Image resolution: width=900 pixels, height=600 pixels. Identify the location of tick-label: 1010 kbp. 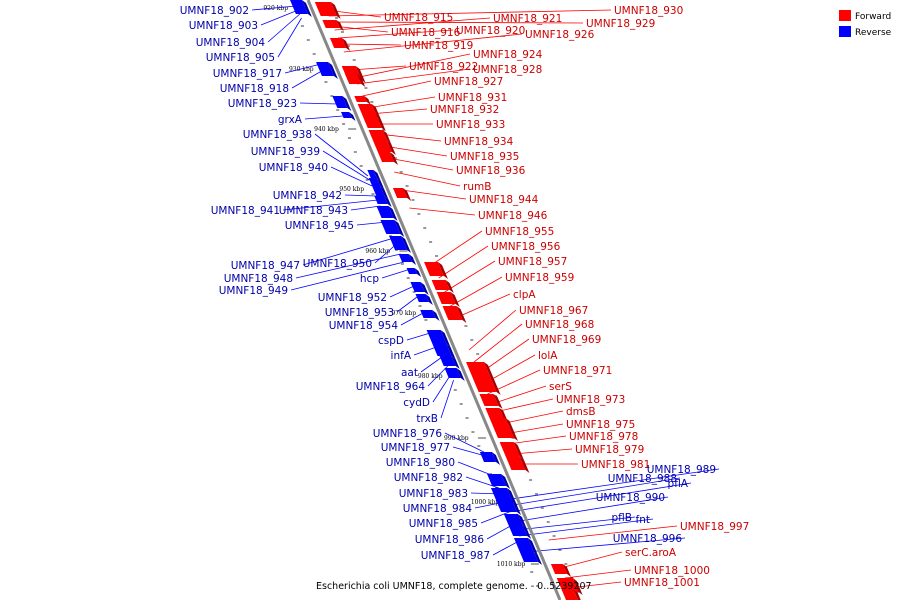
(511, 564).